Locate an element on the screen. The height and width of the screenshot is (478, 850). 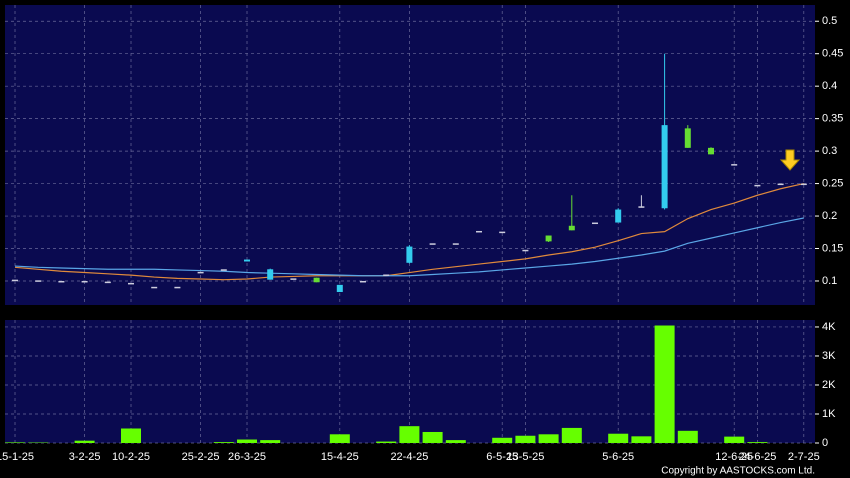
y-tick-label: 0.25 is located at coordinates (832, 183).